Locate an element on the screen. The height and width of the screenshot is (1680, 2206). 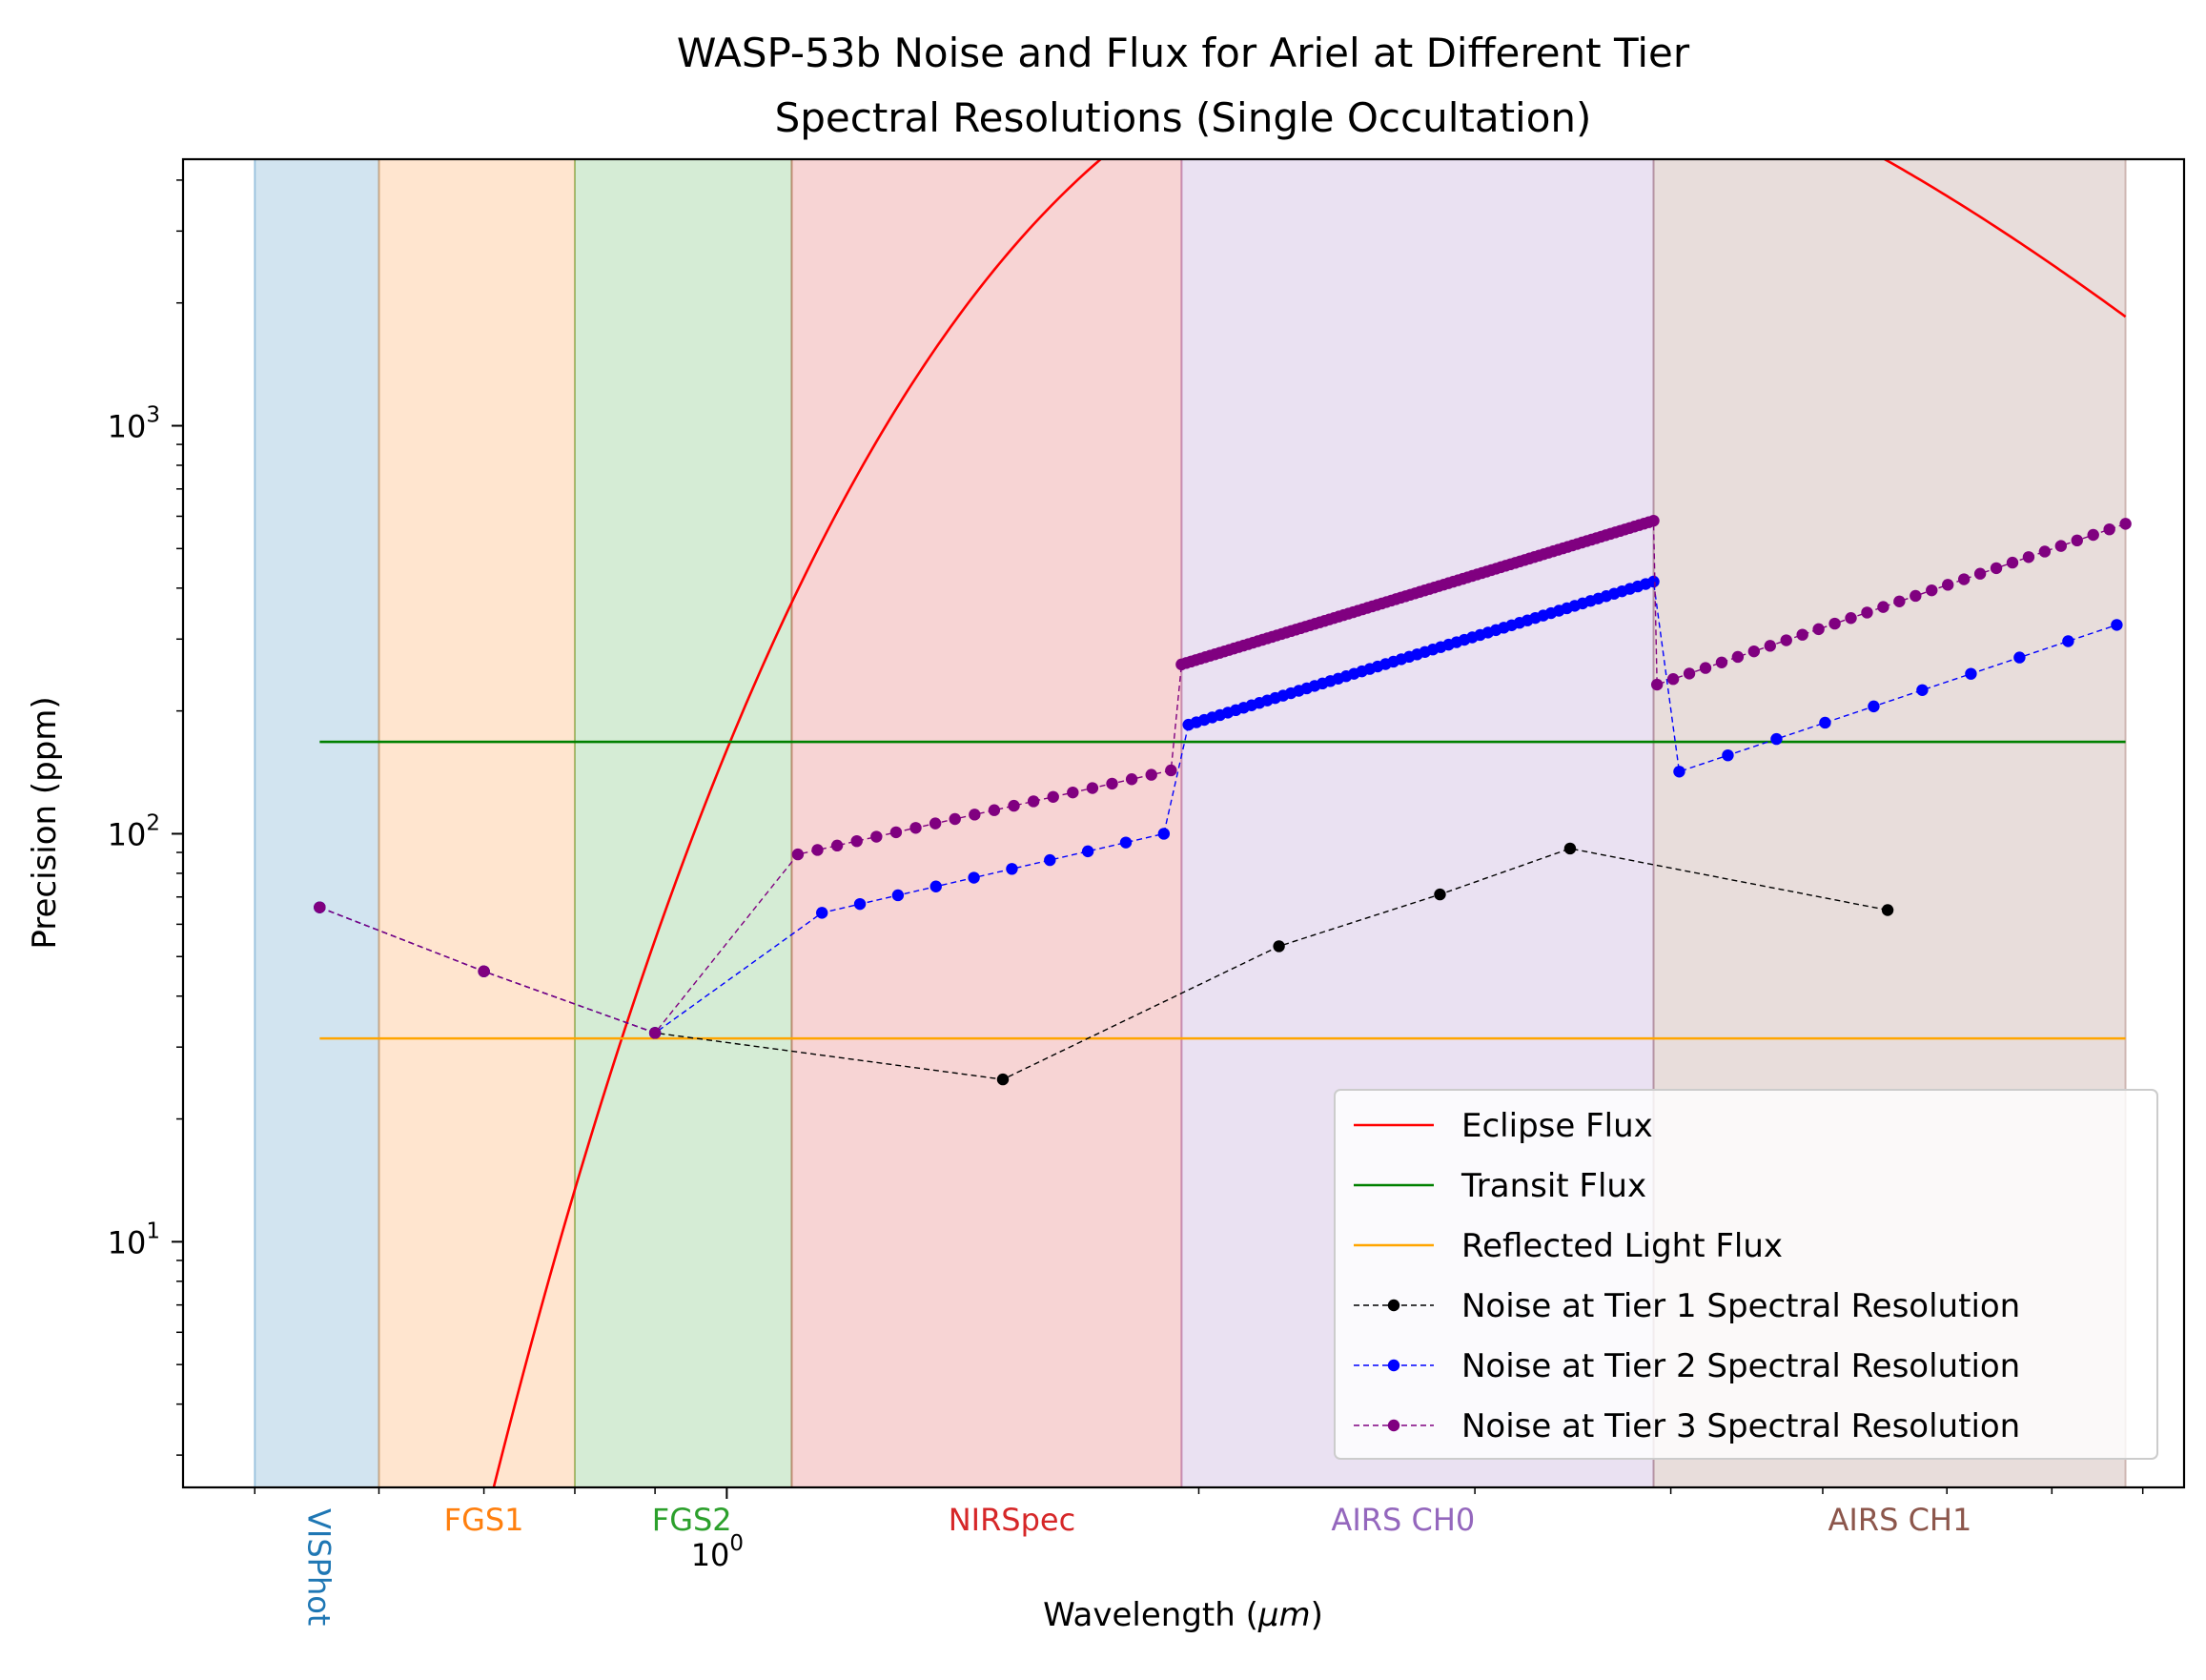
legend-entry-5: Noise at Tier 2 Spectral Resolution is located at coordinates (1687, 1366).